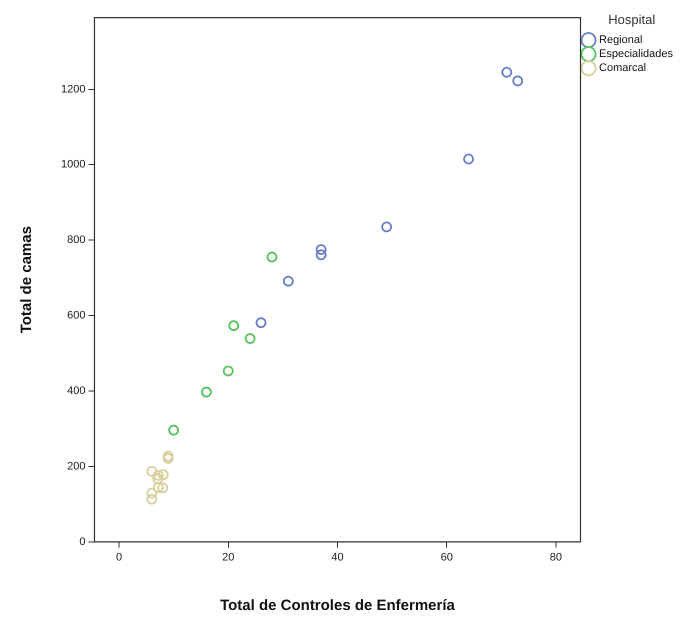  Describe the element at coordinates (338, 605) in the screenshot. I see `x-axis-title: Total de Controles de Enfermería` at that location.